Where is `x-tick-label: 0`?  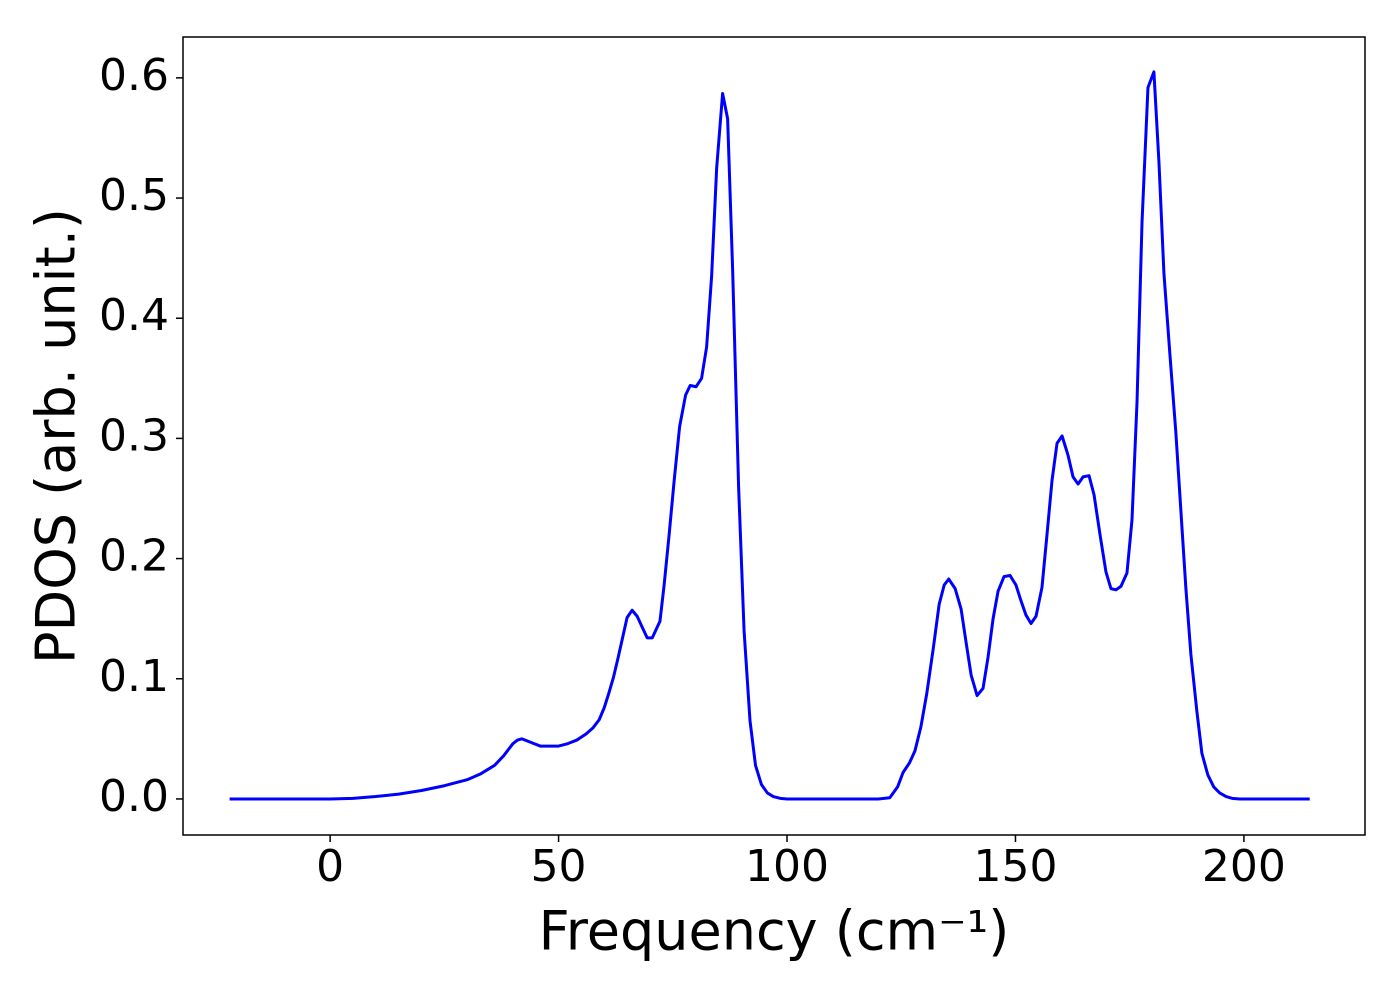 x-tick-label: 0 is located at coordinates (330, 866).